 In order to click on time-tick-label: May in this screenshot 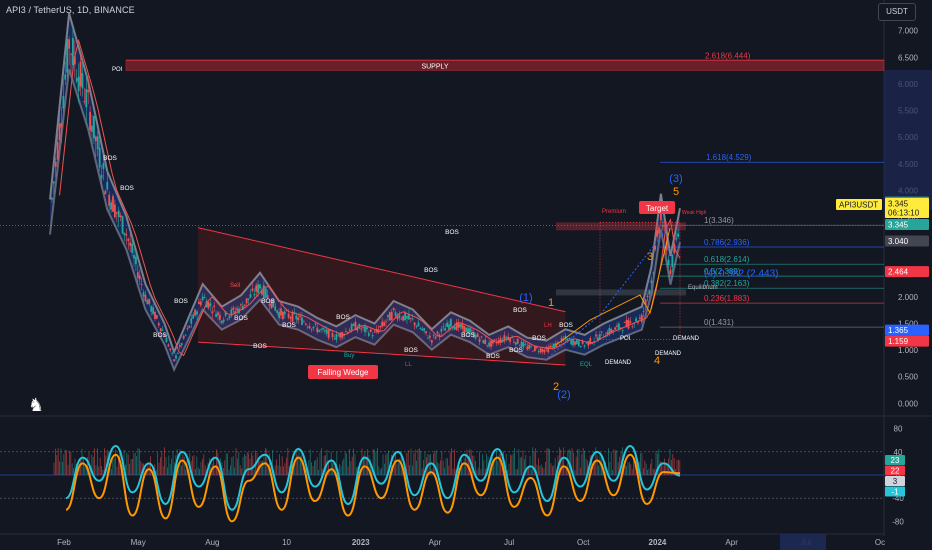, I will do `click(138, 542)`.